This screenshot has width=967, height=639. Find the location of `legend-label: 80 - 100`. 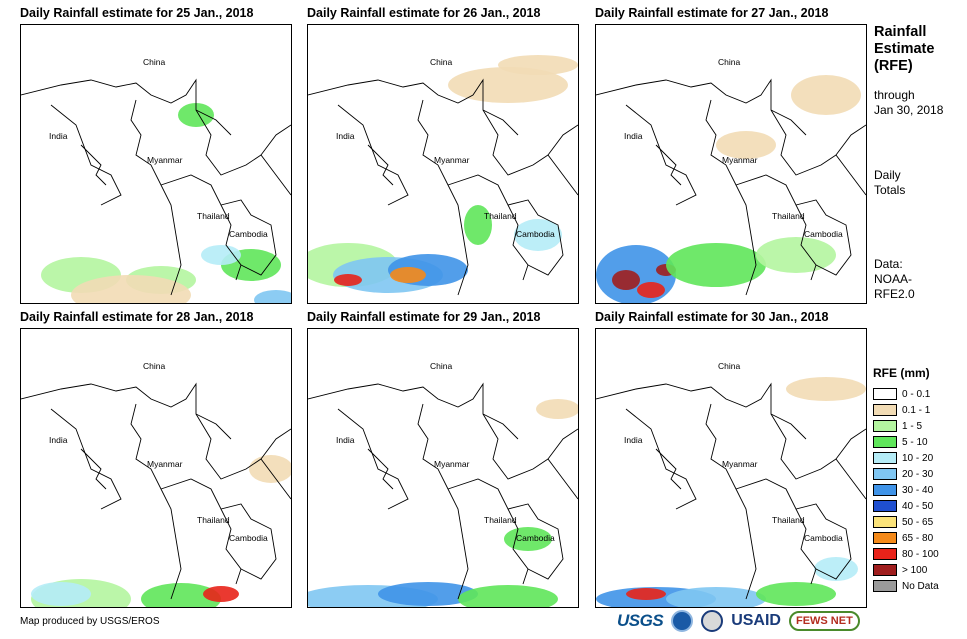

legend-label: 80 - 100 is located at coordinates (920, 554).